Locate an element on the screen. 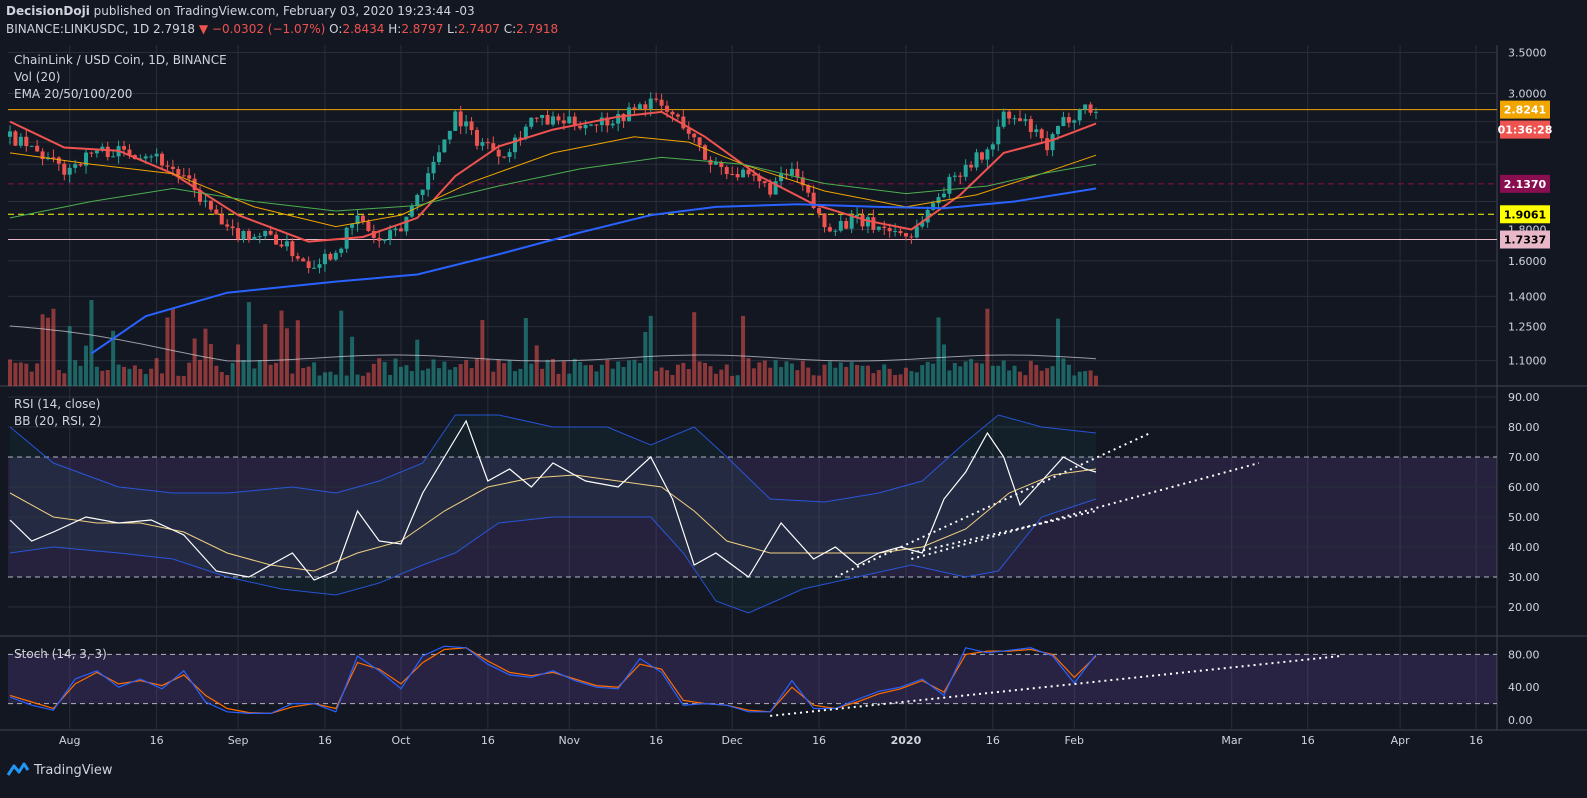  x-axis-label: 16 is located at coordinates (1308, 740).